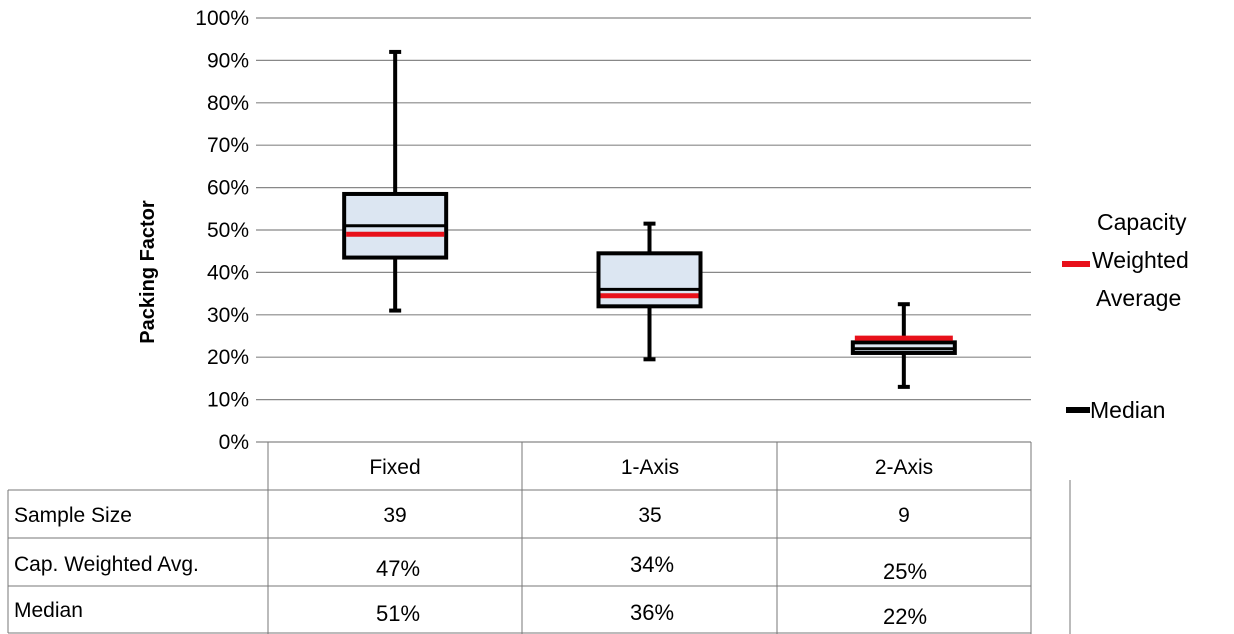  What do you see at coordinates (905, 616) in the screenshot?
I see `table-cell-median-2-axis: 22%` at bounding box center [905, 616].